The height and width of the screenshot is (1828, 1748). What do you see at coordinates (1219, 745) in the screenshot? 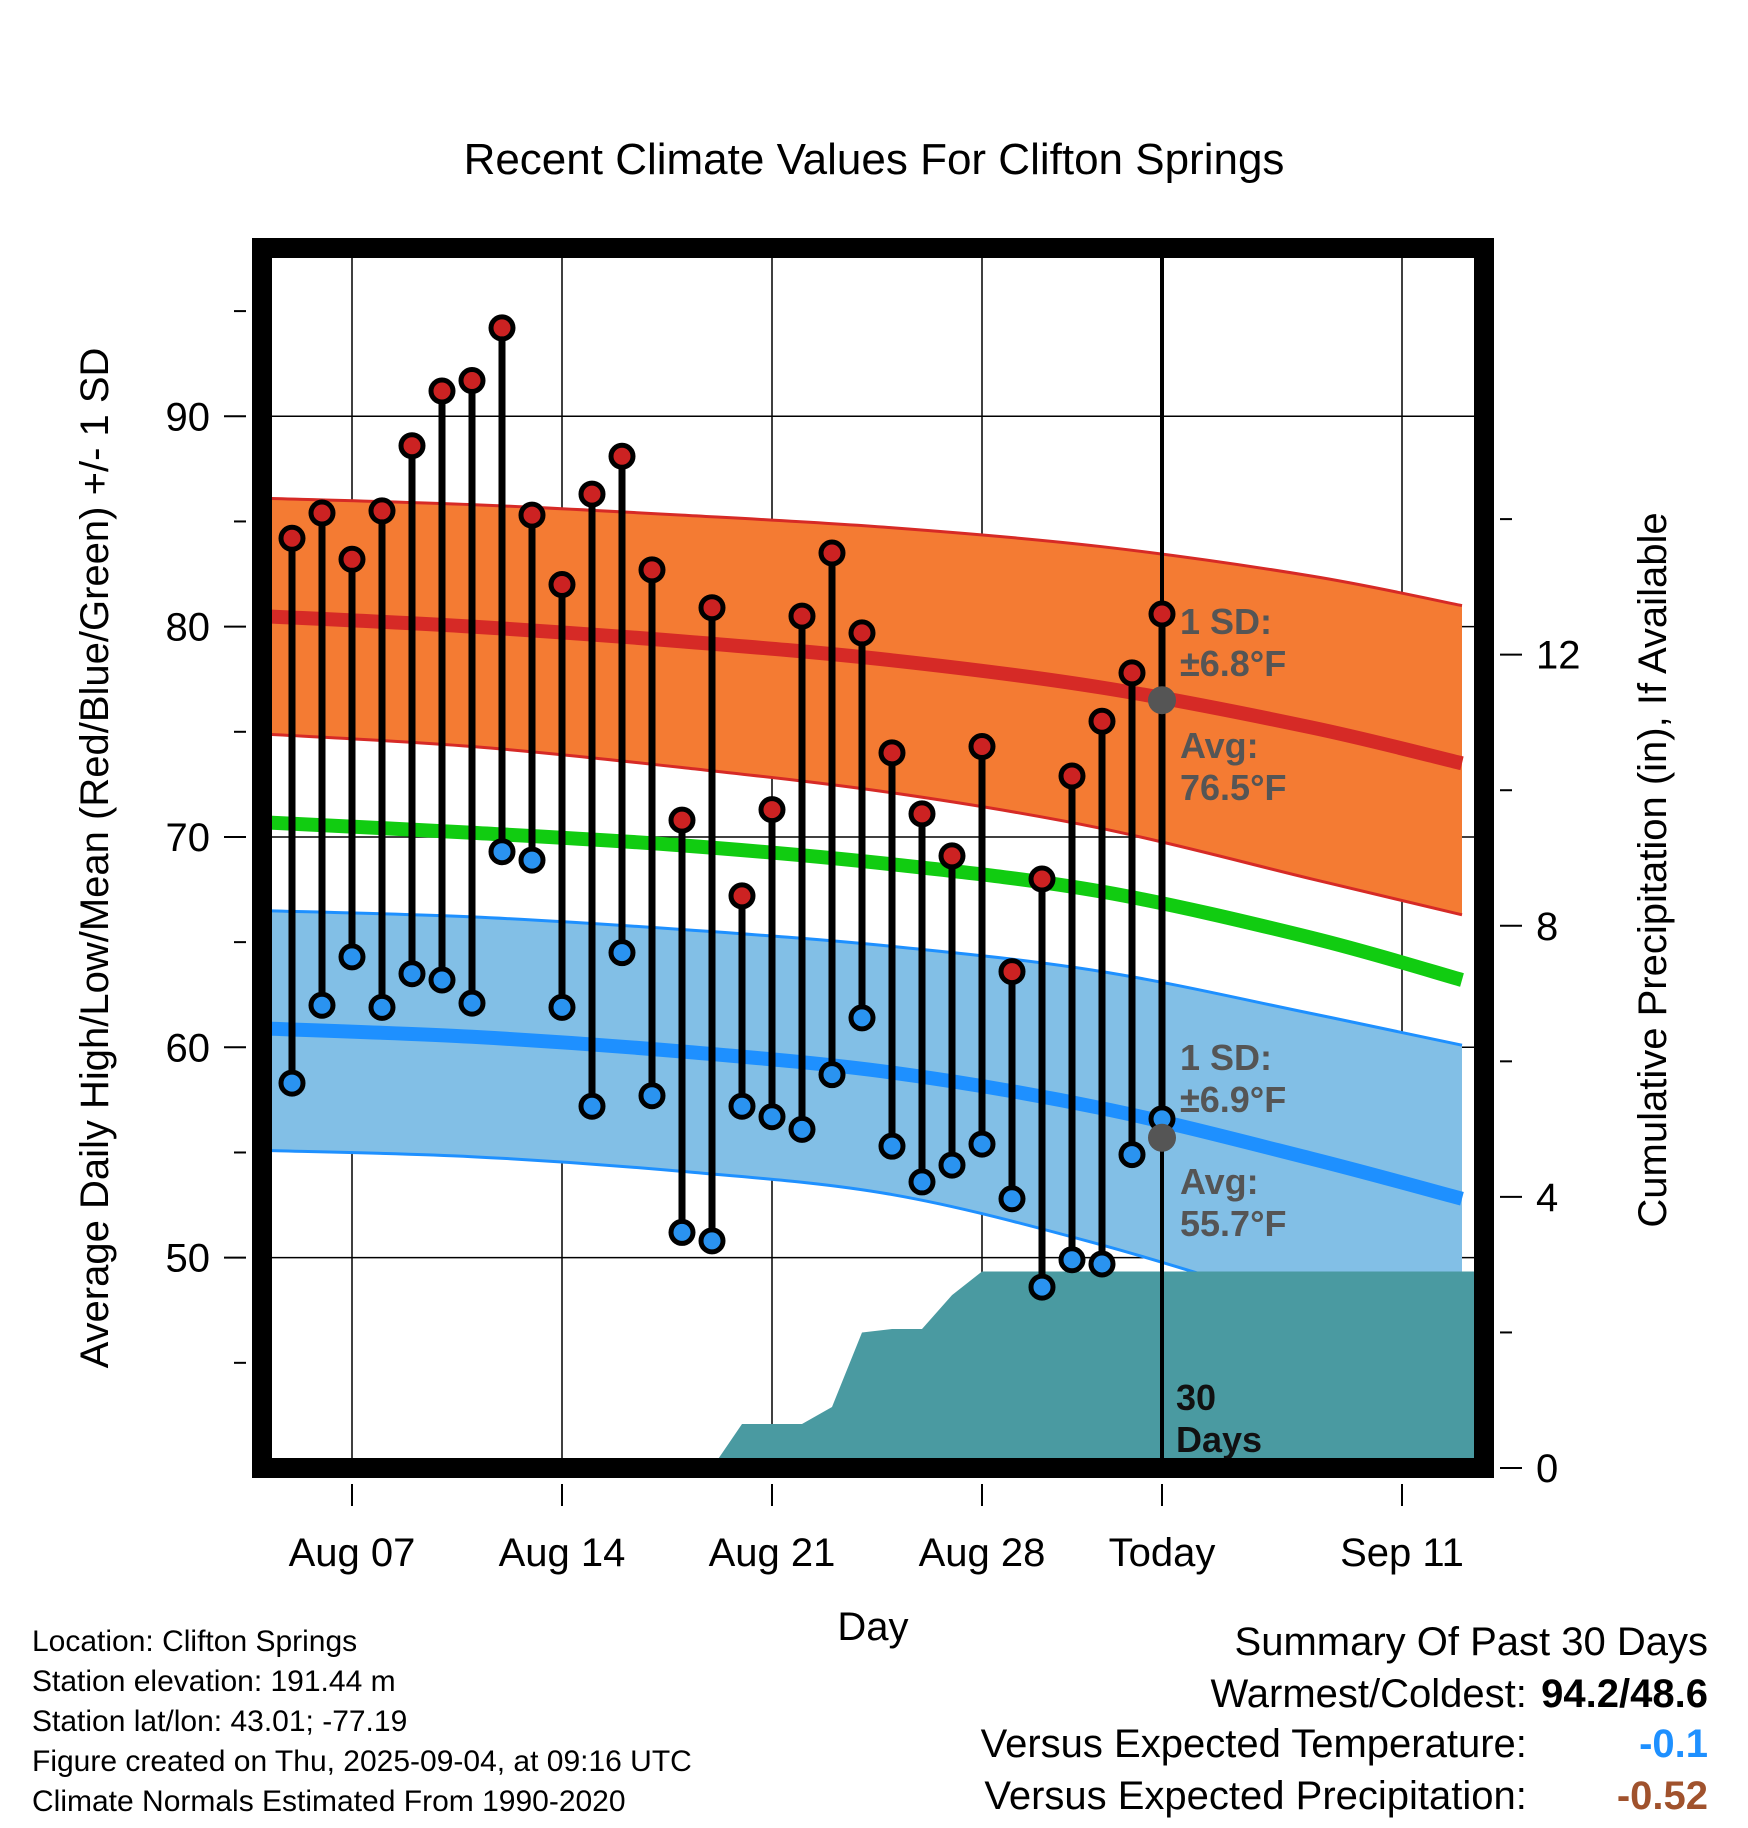
I see `high-avg-label: Avg:` at bounding box center [1219, 745].